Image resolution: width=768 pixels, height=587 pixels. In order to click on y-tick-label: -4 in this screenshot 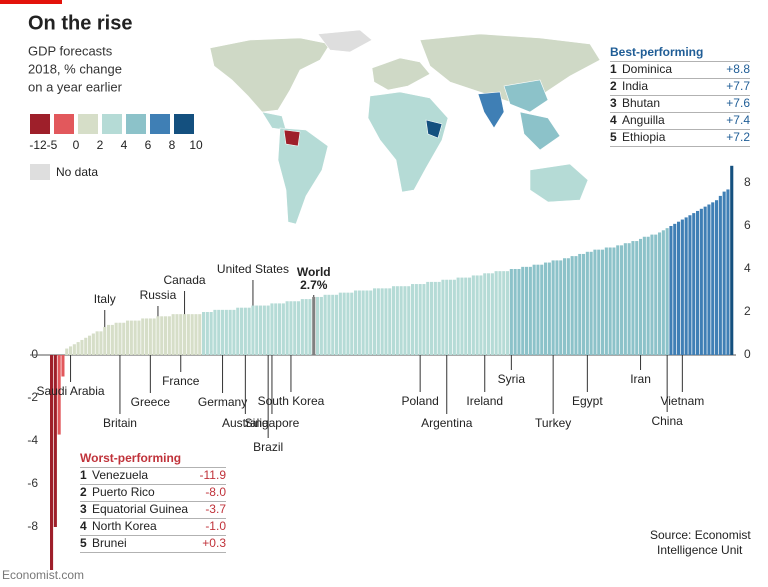, I will do `click(32, 440)`.